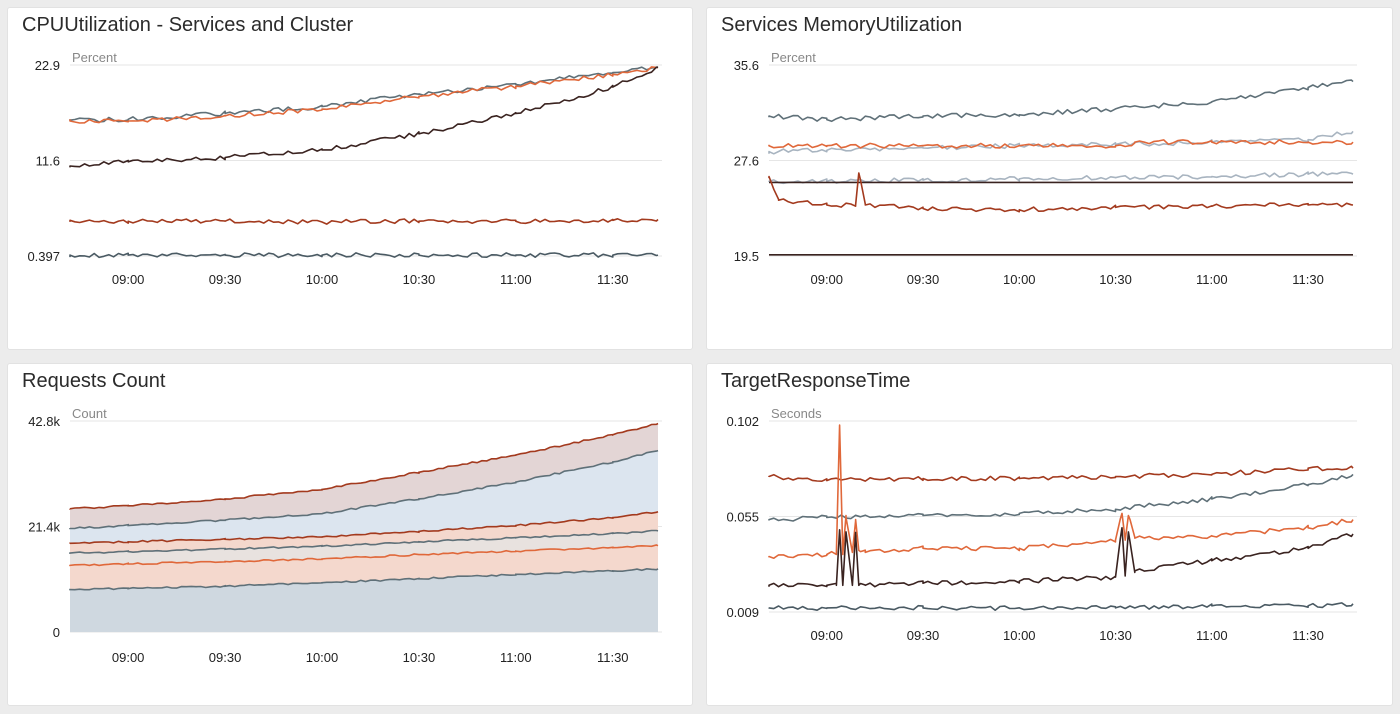 The image size is (1400, 714). What do you see at coordinates (816, 381) in the screenshot?
I see `panel-title: TargetResponseTime` at bounding box center [816, 381].